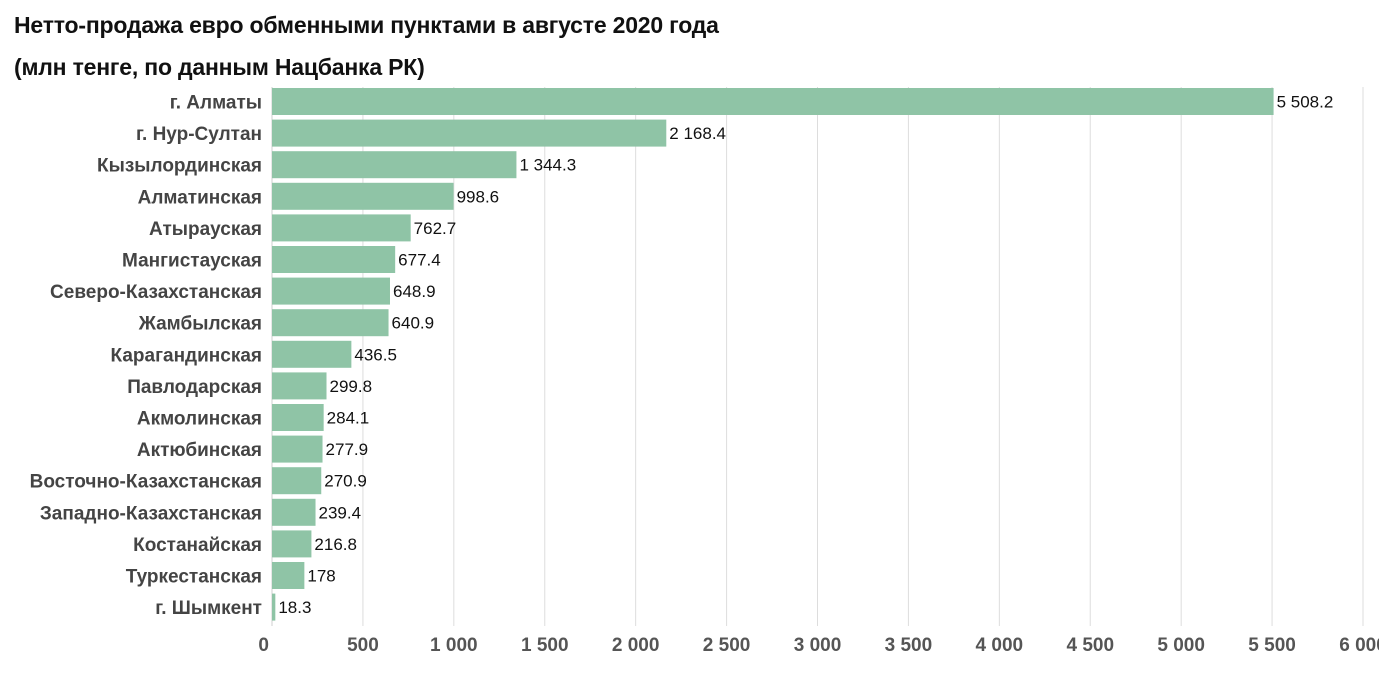  What do you see at coordinates (1272, 645) in the screenshot?
I see `x-tick-label-11: 5 500` at bounding box center [1272, 645].